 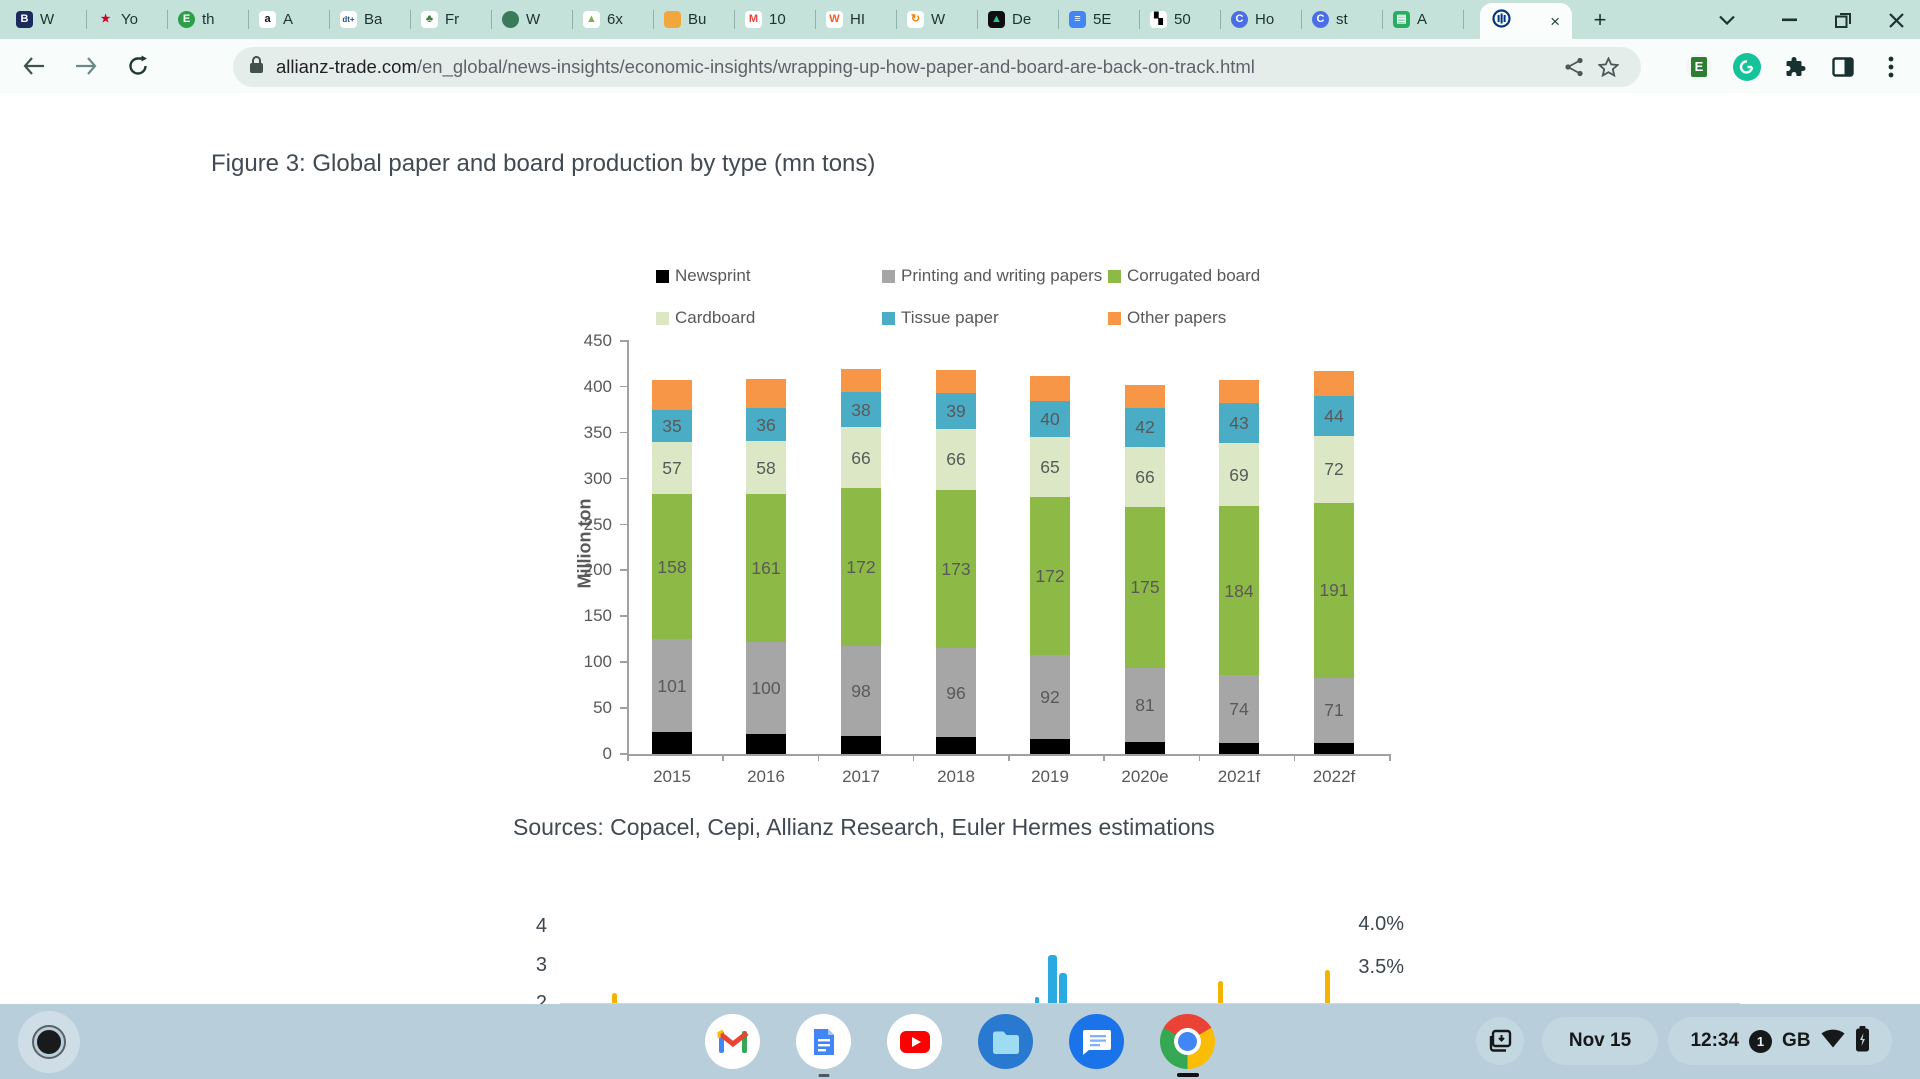 What do you see at coordinates (1500, 1041) in the screenshot?
I see `screen-capture-tray-button` at bounding box center [1500, 1041].